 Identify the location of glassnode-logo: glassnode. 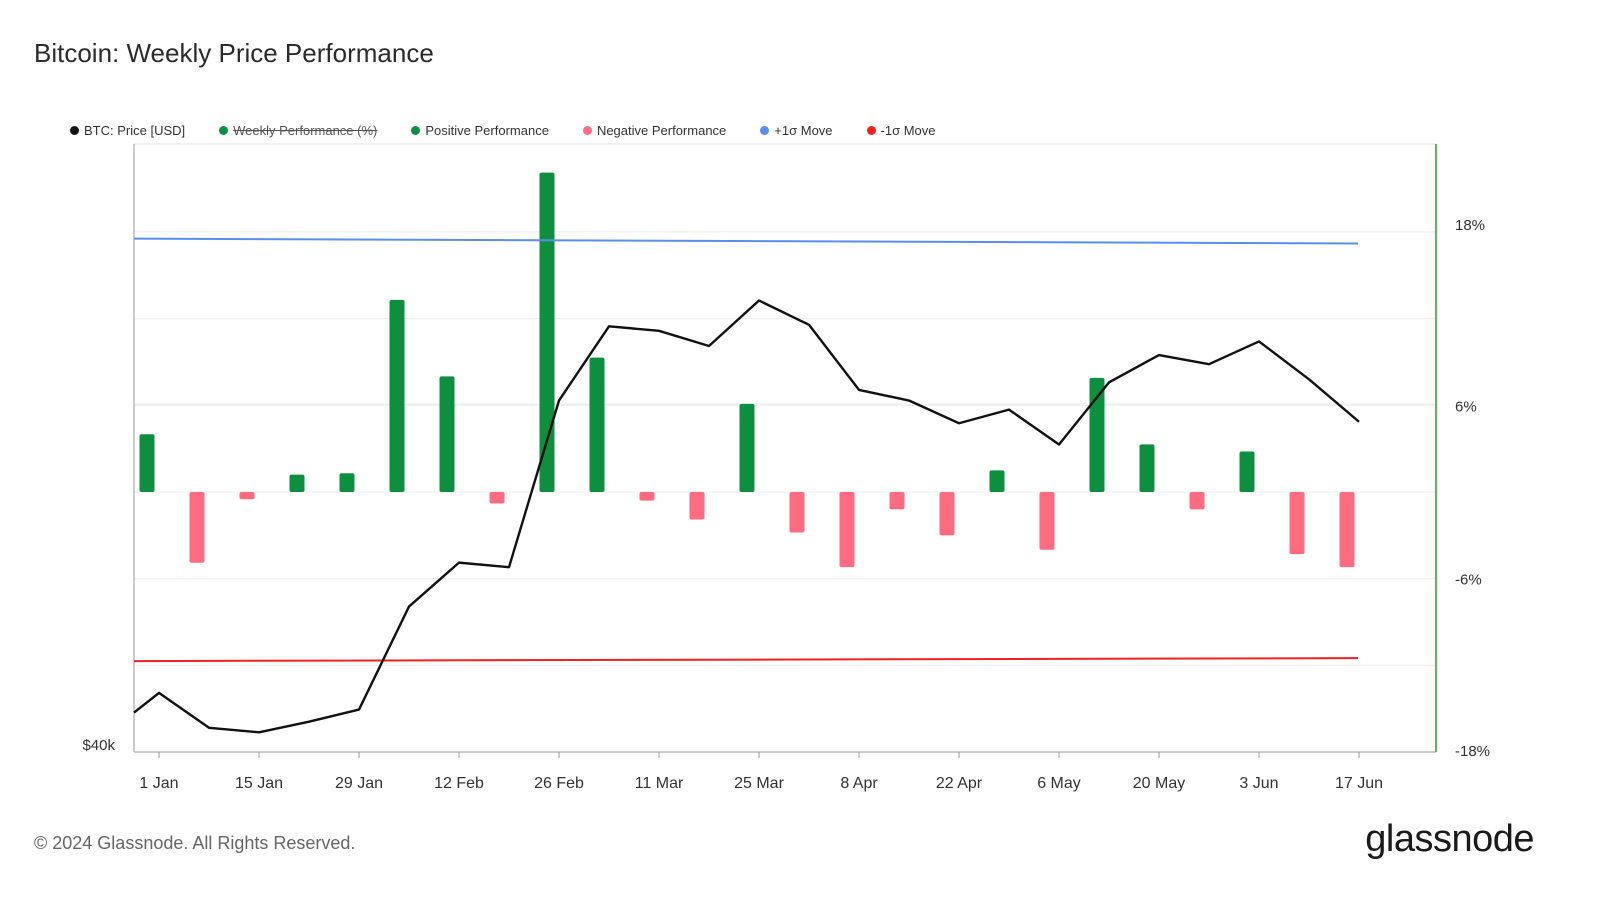
(1449, 839).